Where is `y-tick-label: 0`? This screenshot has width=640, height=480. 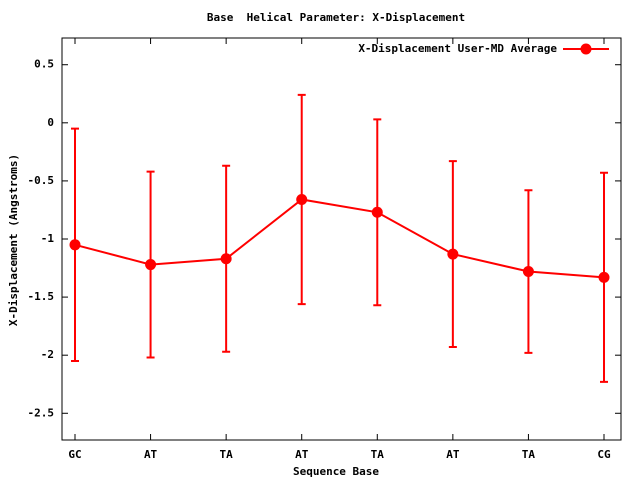 y-tick-label: 0 is located at coordinates (50, 122).